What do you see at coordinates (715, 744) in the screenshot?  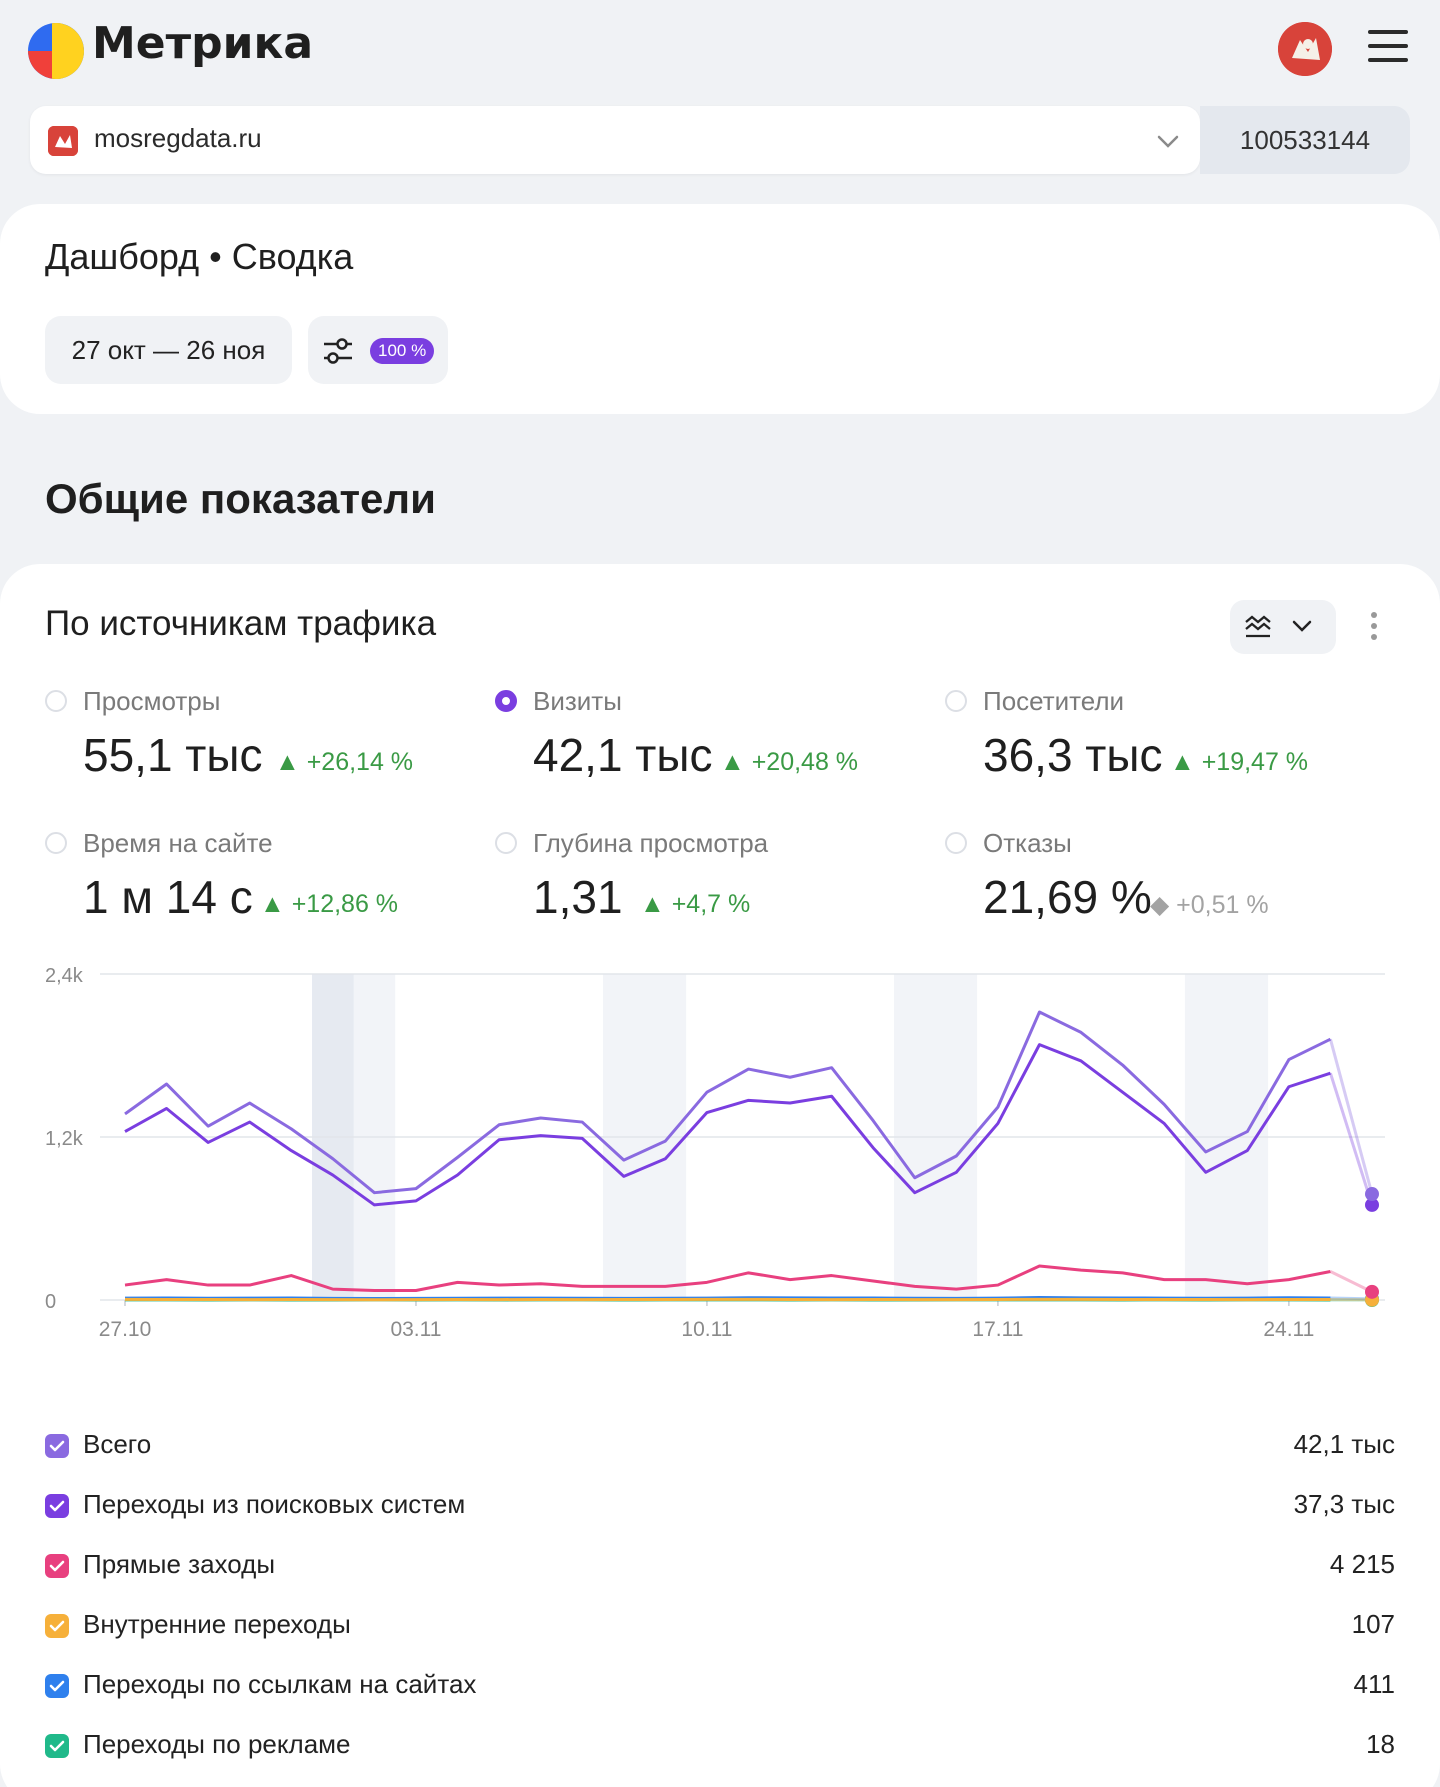 I see `metric-item: Визиты 42,1 тыс ▲ +20,48 %` at bounding box center [715, 744].